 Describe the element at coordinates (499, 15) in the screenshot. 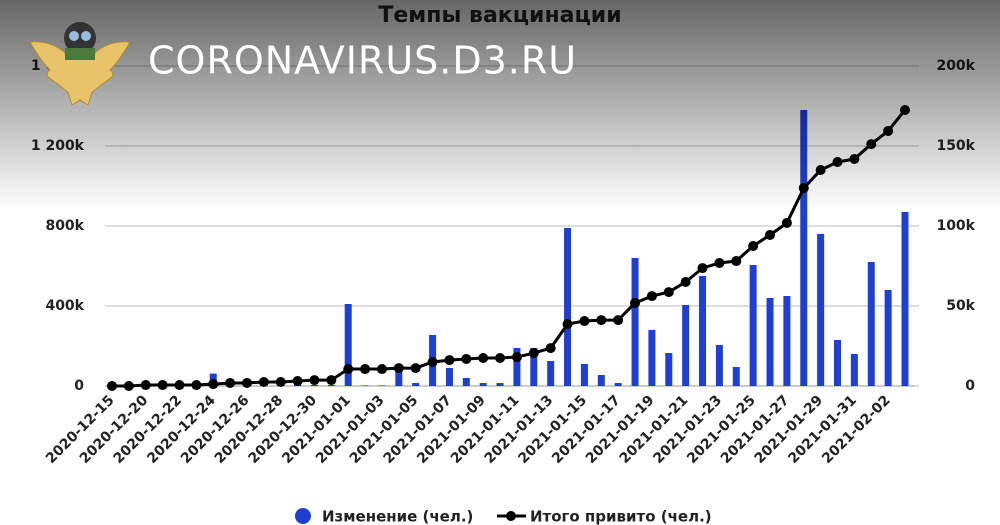

I see `chart-title: Темпы вакцинации` at that location.